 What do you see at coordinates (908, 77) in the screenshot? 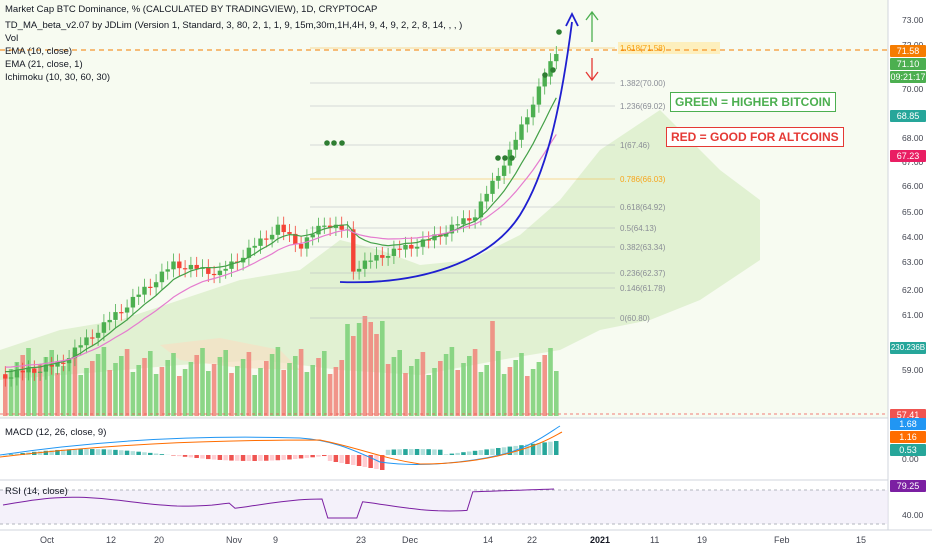
I see `countdown-tag: 09:21:17` at bounding box center [908, 77].